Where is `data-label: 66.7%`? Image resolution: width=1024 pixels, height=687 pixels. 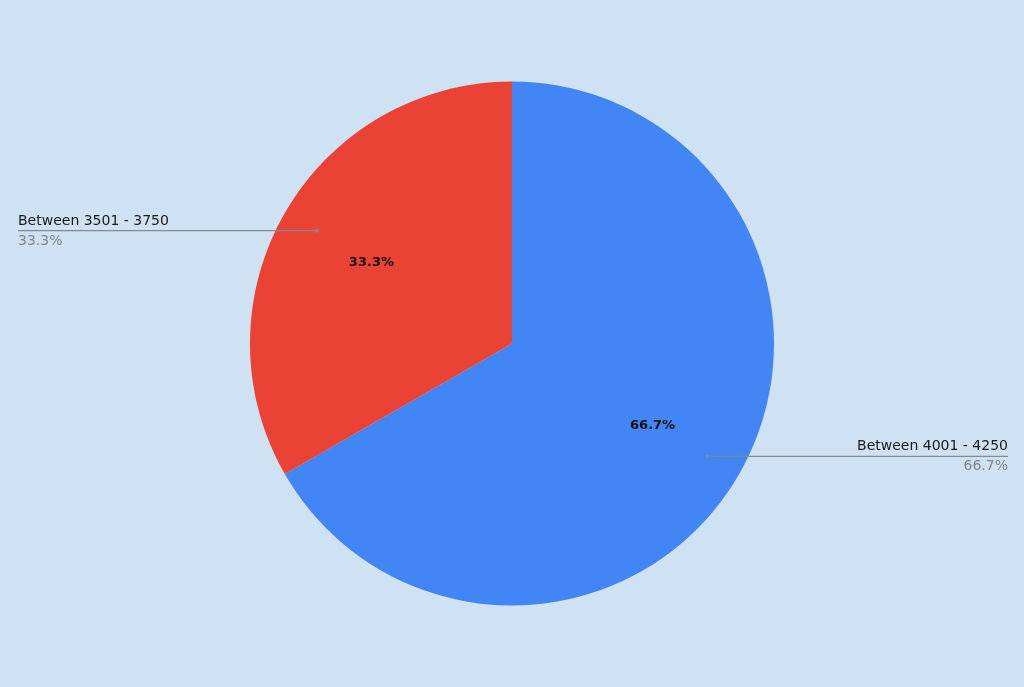 data-label: 66.7% is located at coordinates (653, 424).